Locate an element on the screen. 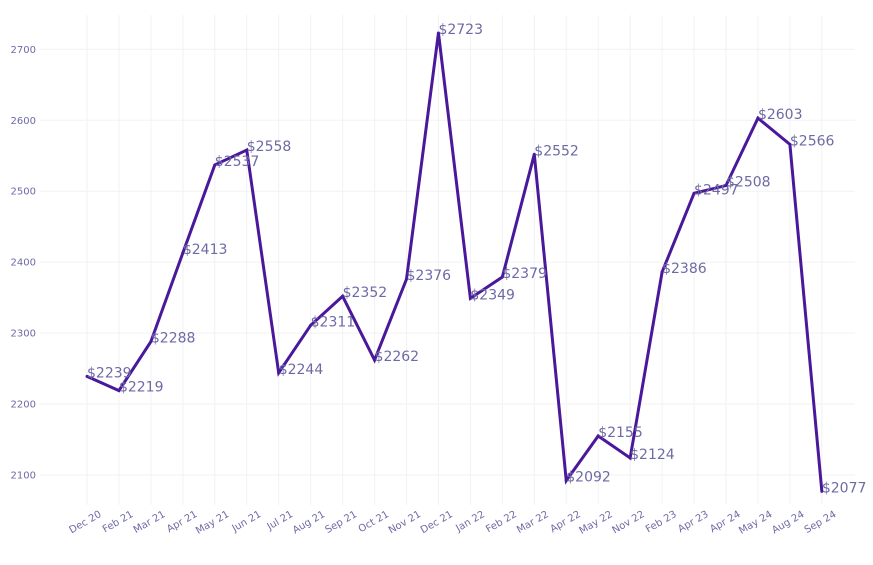 The height and width of the screenshot is (565, 873). x-tick-label: Nov 21 is located at coordinates (405, 522).